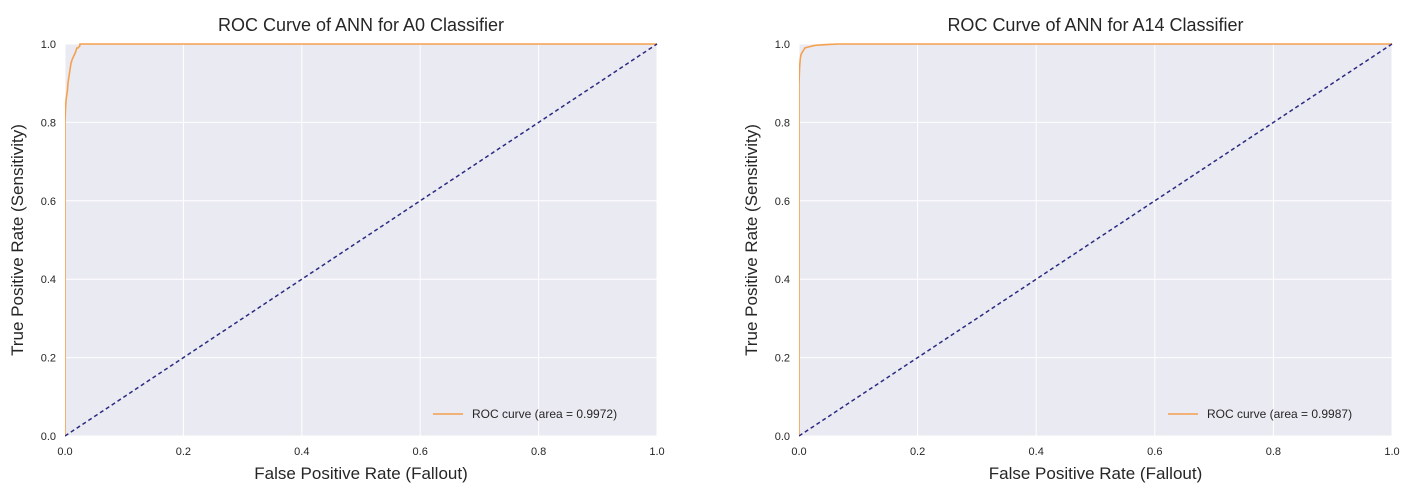 This screenshot has height=496, width=1419. What do you see at coordinates (1095, 25) in the screenshot?
I see `chart-title: ROC Curve of ANN for A14 Classifier` at bounding box center [1095, 25].